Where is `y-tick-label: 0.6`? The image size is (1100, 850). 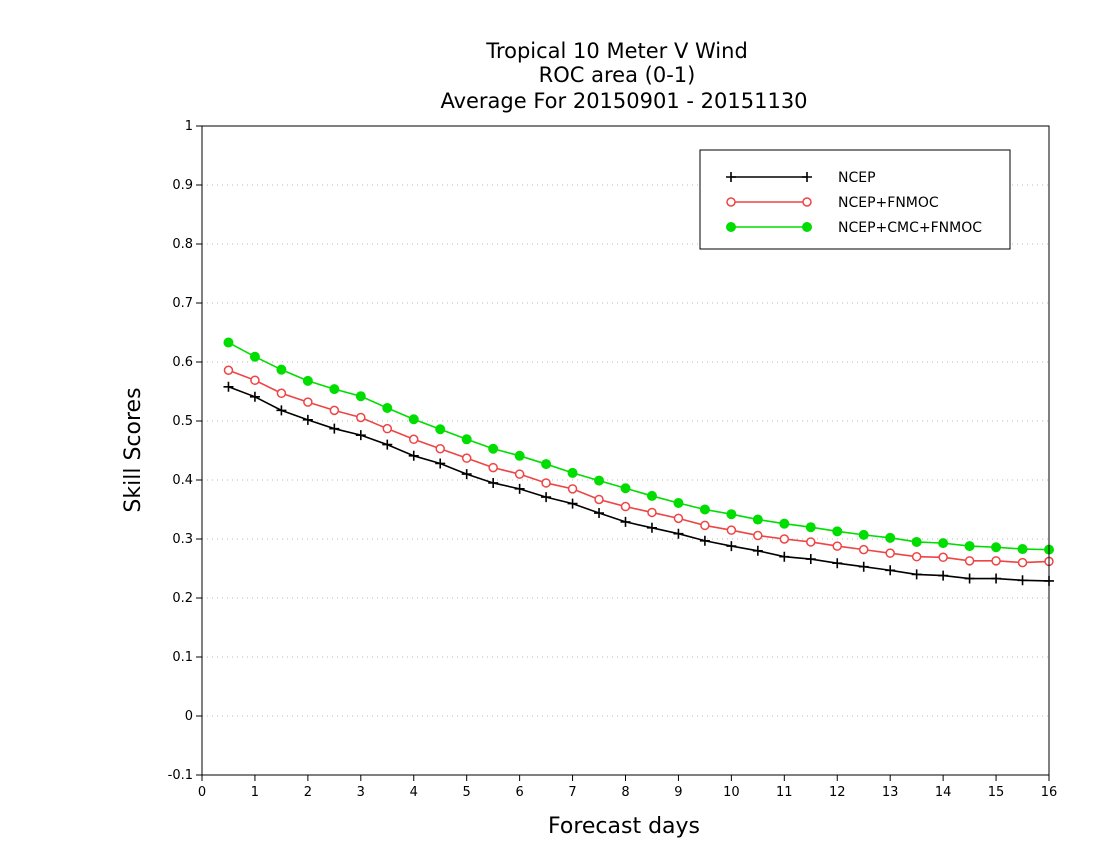 y-tick-label: 0.6 is located at coordinates (182, 362).